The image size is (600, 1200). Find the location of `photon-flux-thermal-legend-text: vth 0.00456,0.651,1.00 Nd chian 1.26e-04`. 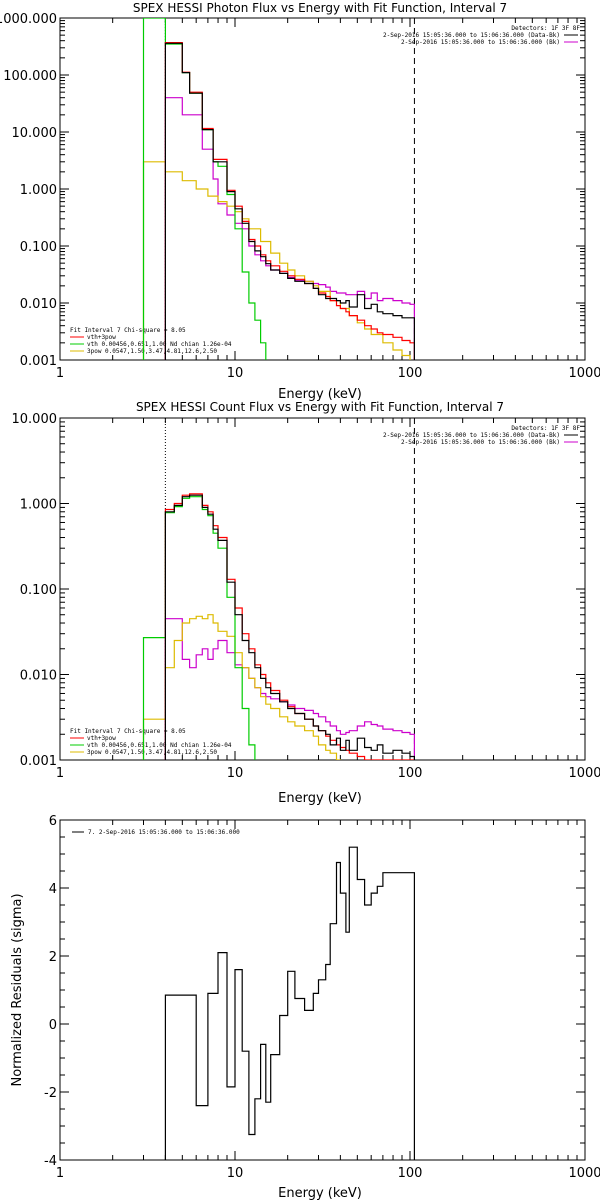

photon-flux-thermal-legend-text: vth 0.00456,0.651,1.00 Nd chian 1.26e-04 is located at coordinates (159, 344).